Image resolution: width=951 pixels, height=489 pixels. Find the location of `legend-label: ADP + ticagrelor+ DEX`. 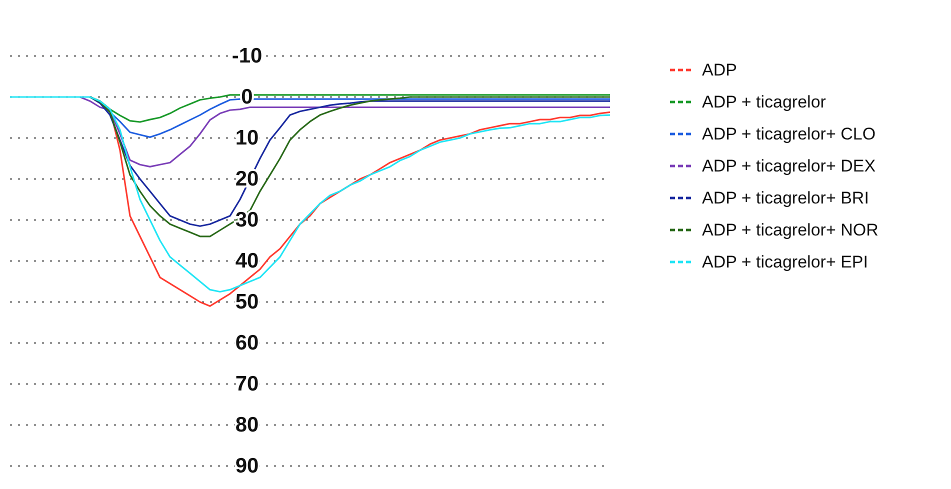

legend-label: ADP + ticagrelor+ DEX is located at coordinates (789, 166).